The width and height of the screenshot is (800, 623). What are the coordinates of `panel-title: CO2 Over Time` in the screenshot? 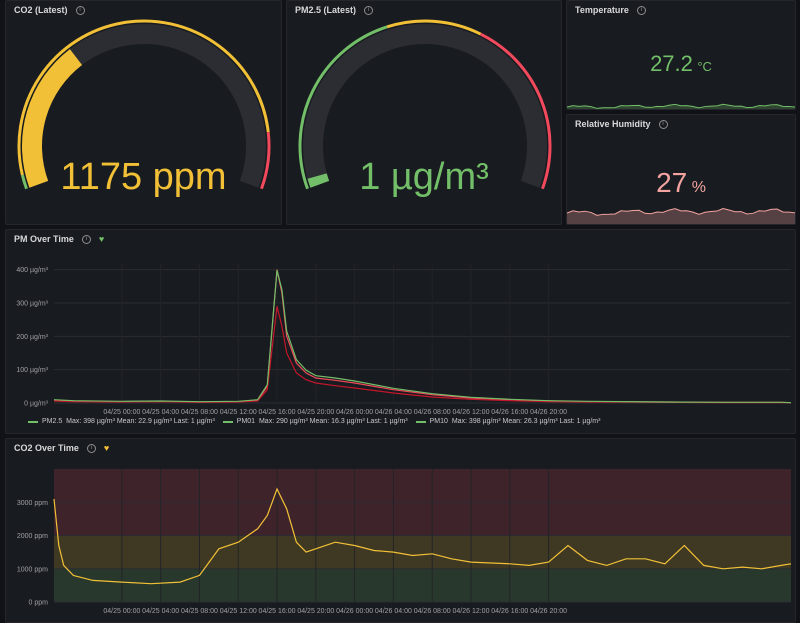 It's located at (46, 448).